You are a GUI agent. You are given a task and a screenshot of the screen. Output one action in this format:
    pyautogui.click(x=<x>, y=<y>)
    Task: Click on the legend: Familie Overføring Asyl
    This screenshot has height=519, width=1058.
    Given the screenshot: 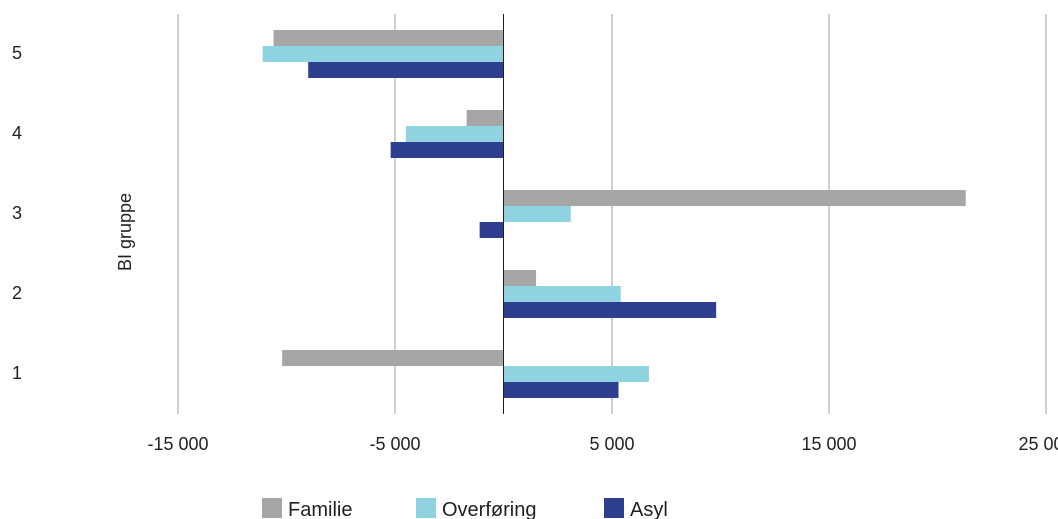 What is the action you would take?
    pyautogui.click(x=465, y=508)
    